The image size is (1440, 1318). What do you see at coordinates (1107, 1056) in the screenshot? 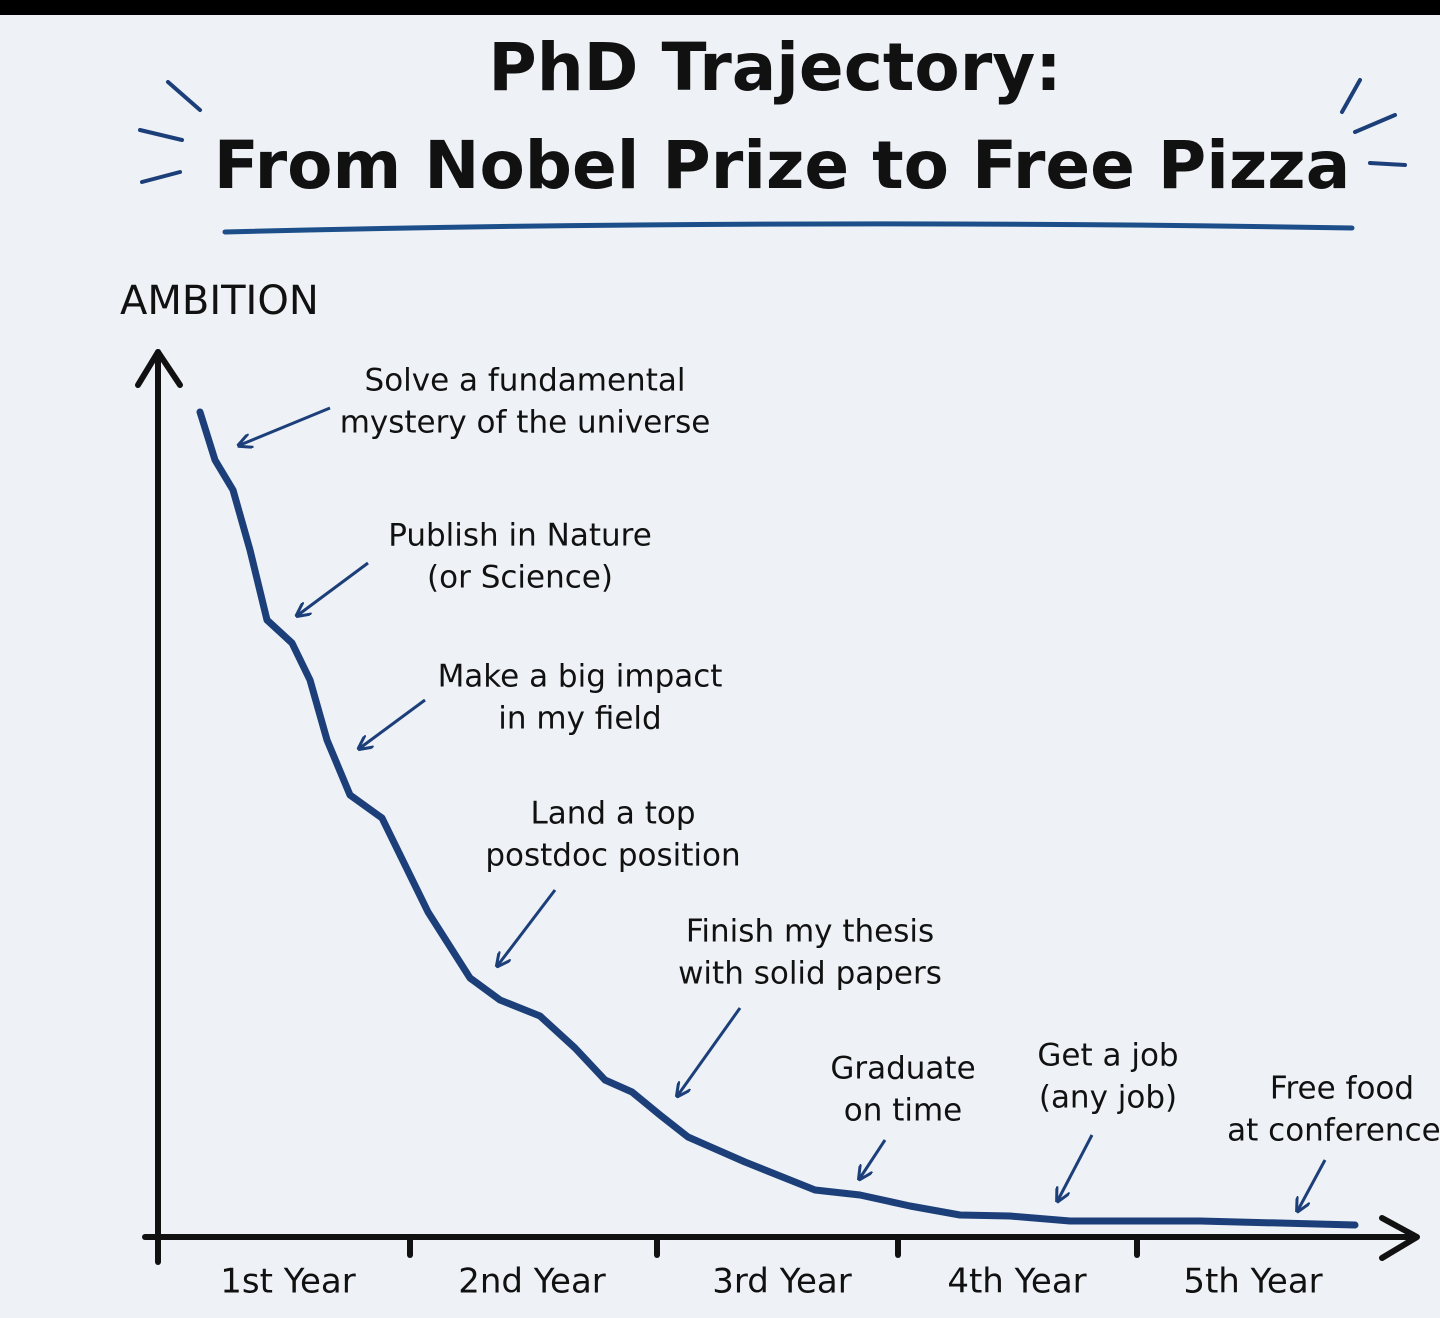
I see `annotation: Get a job` at bounding box center [1107, 1056].